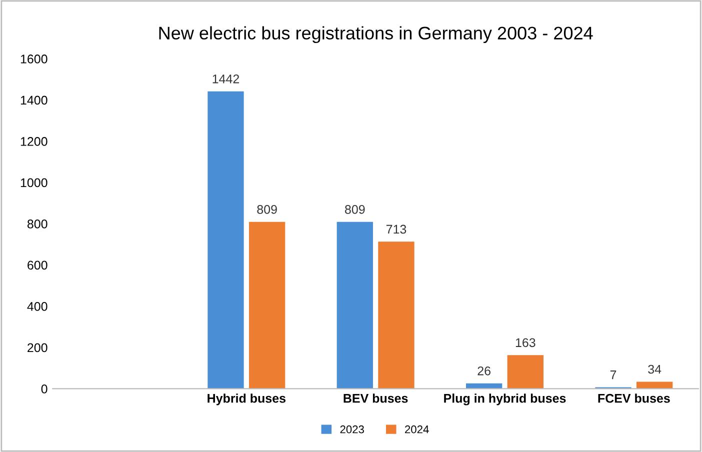  I want to click on y-tick-label: 600, so click(38, 265).